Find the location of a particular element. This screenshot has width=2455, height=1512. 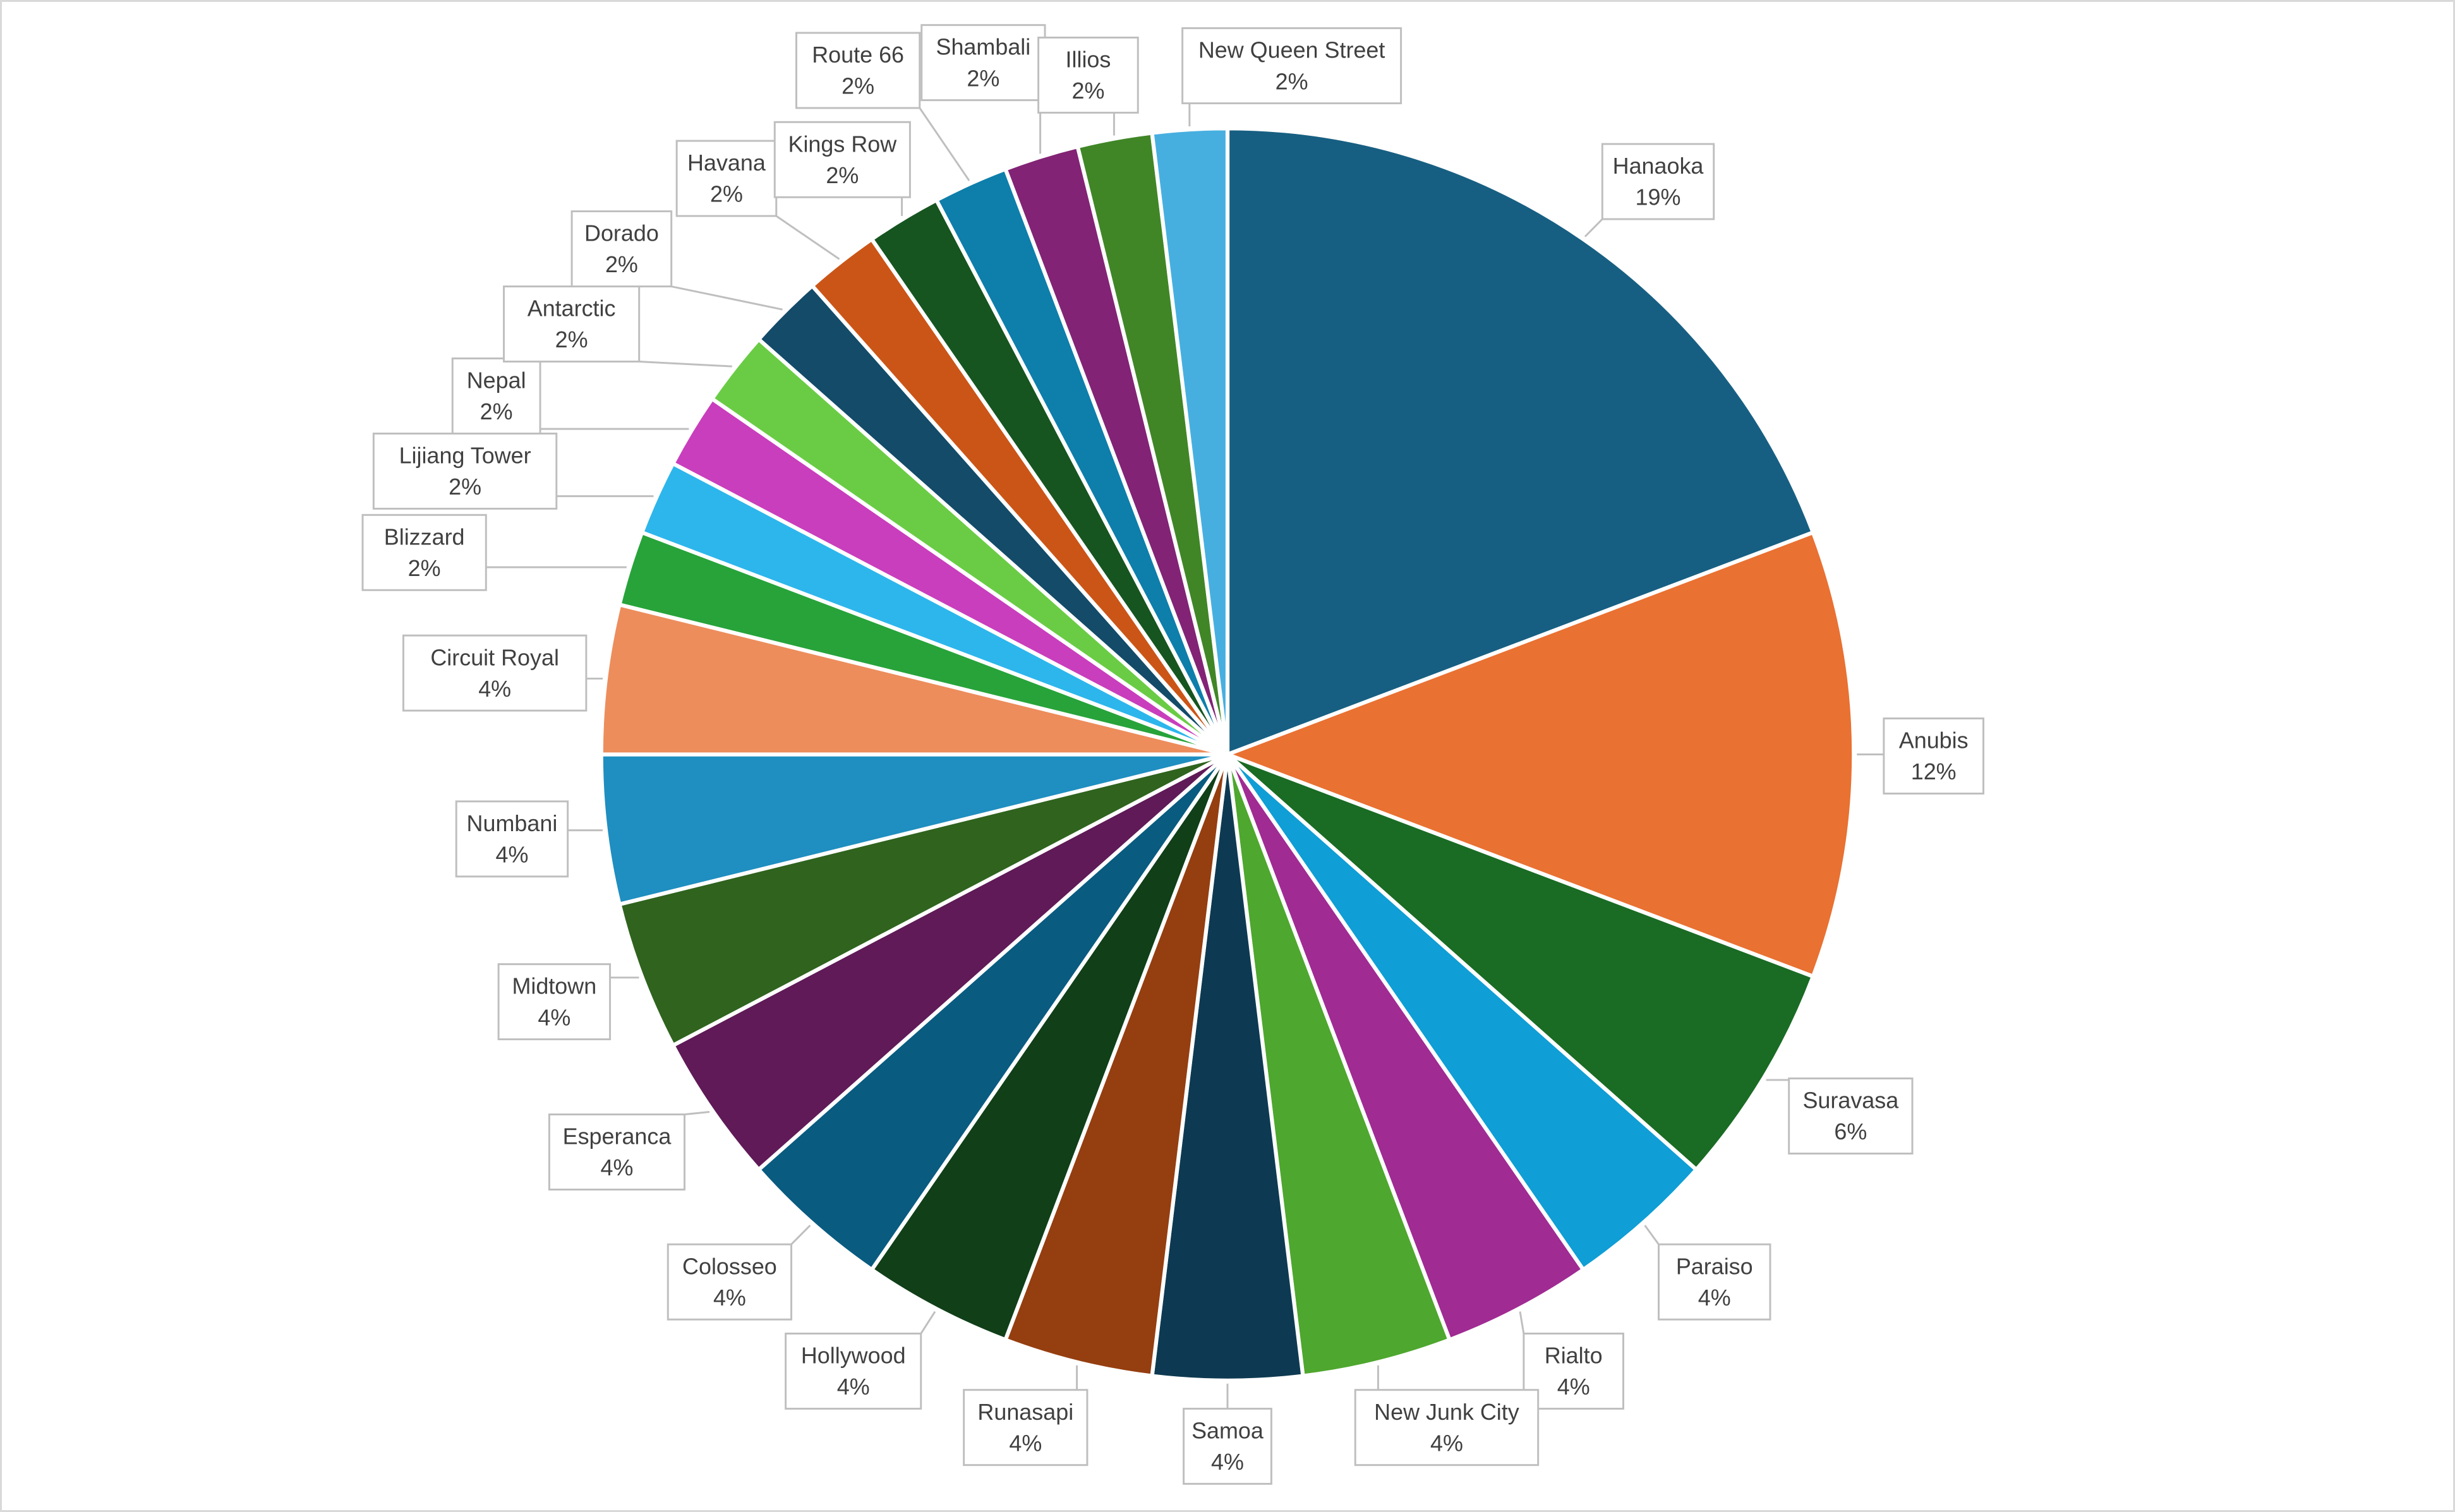

pie-slice-new-junk-city is located at coordinates (1339, 1066).